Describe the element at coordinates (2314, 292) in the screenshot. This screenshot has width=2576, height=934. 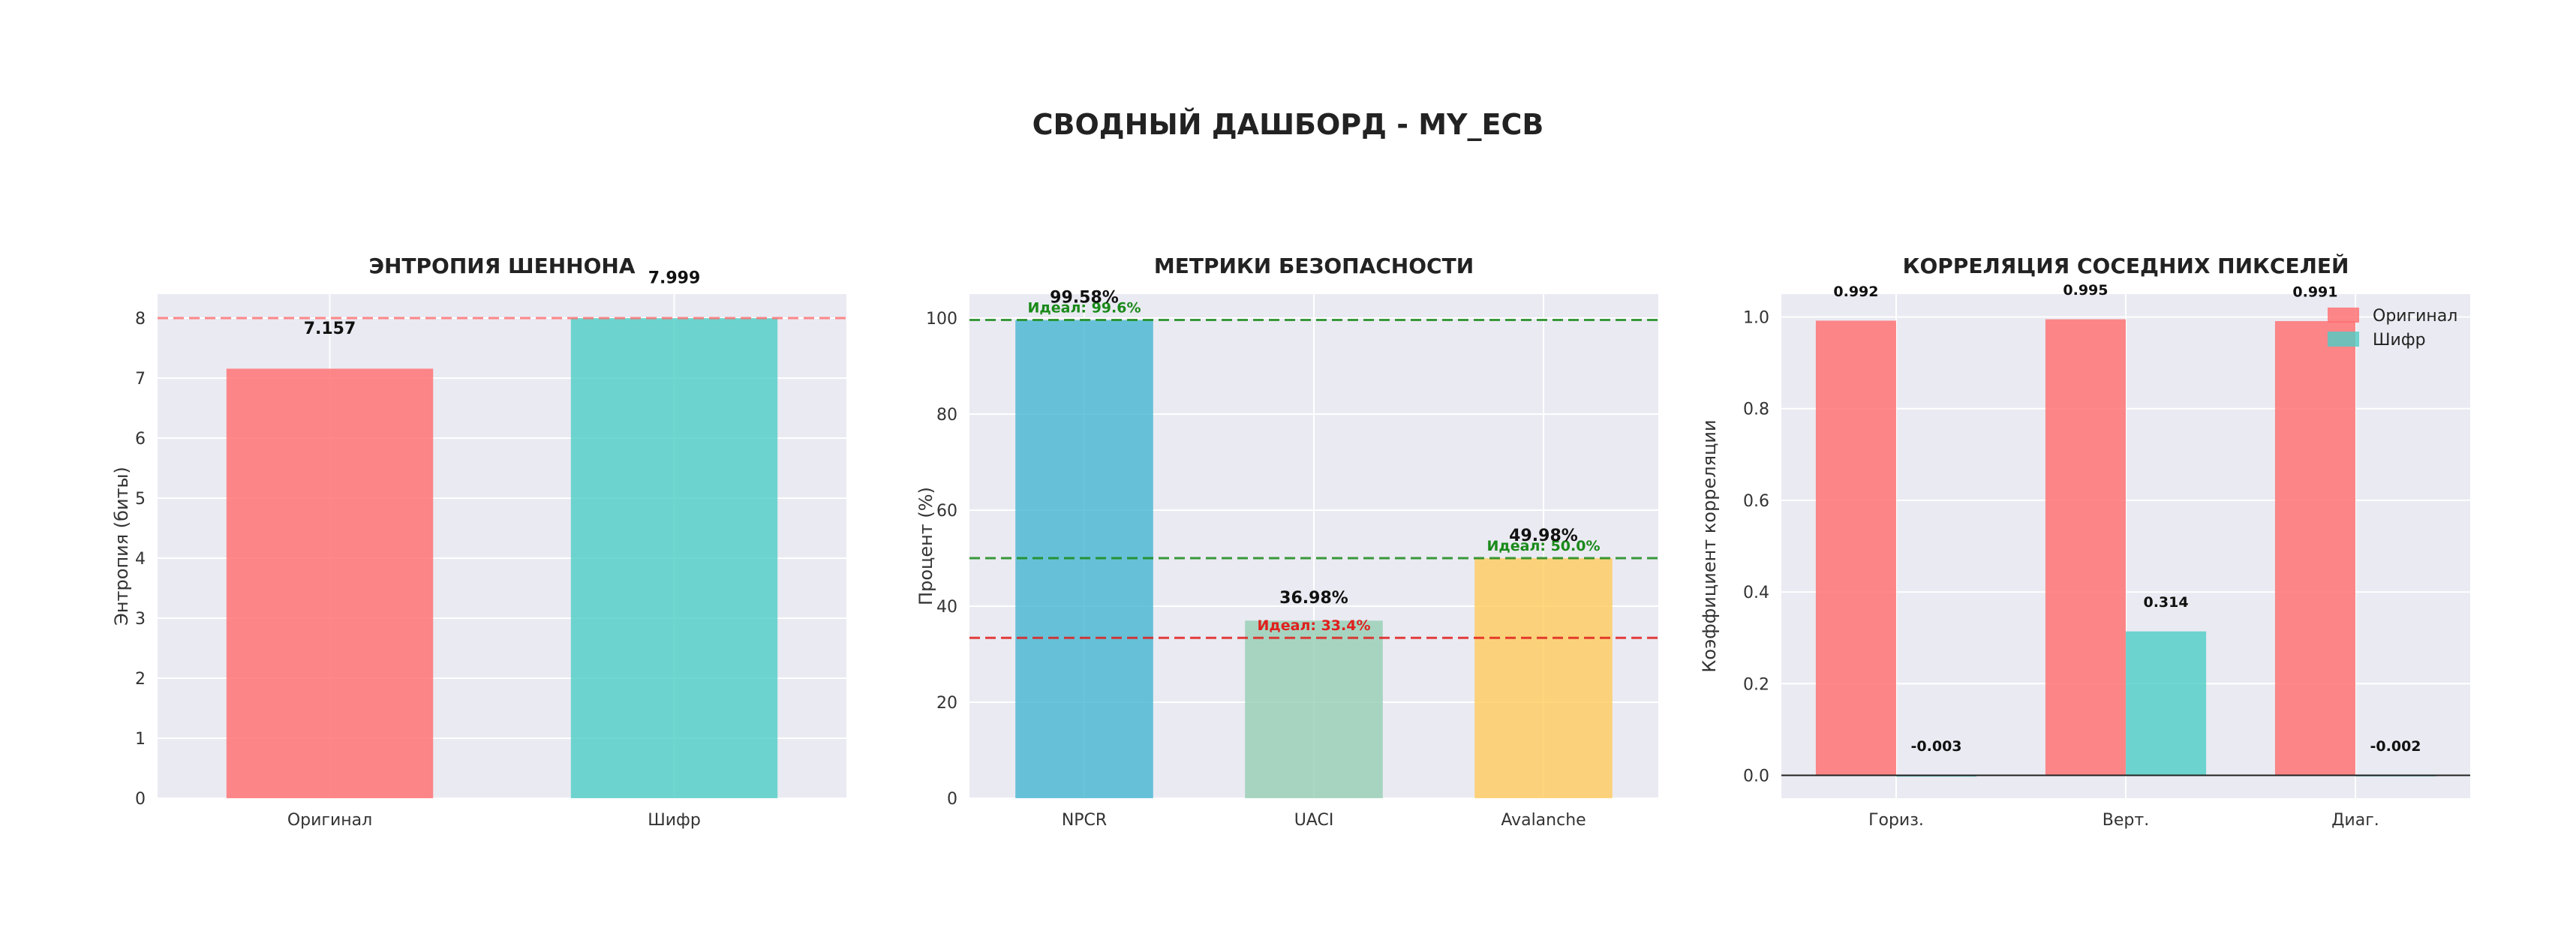
I see `bar-value-label: 0.991` at that location.